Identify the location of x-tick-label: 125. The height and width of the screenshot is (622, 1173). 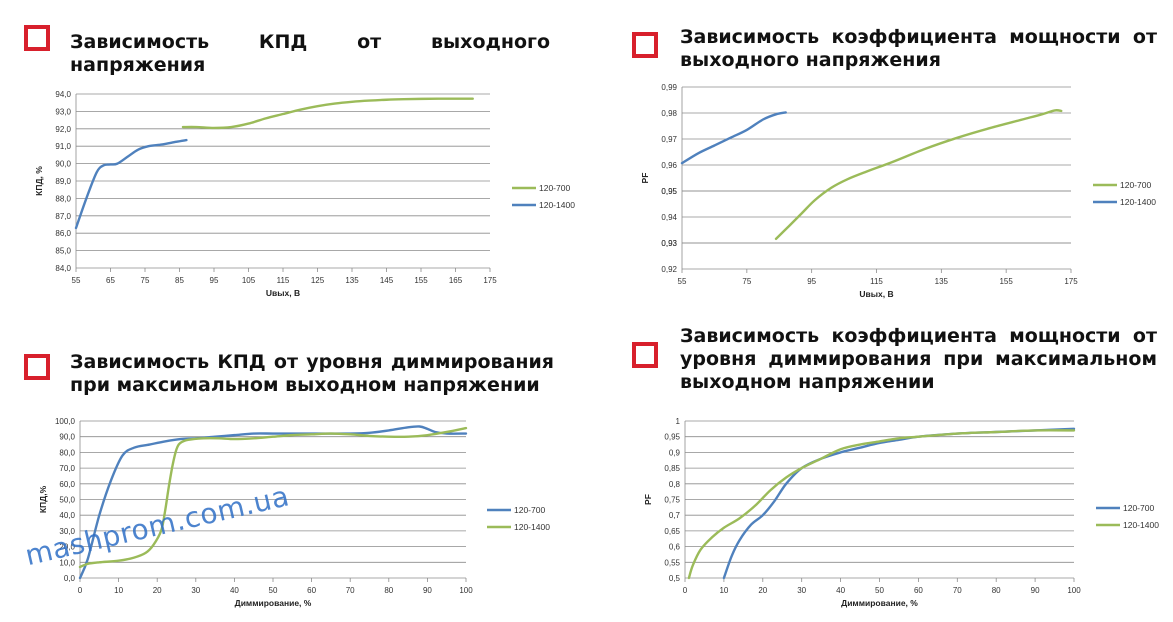
(318, 280).